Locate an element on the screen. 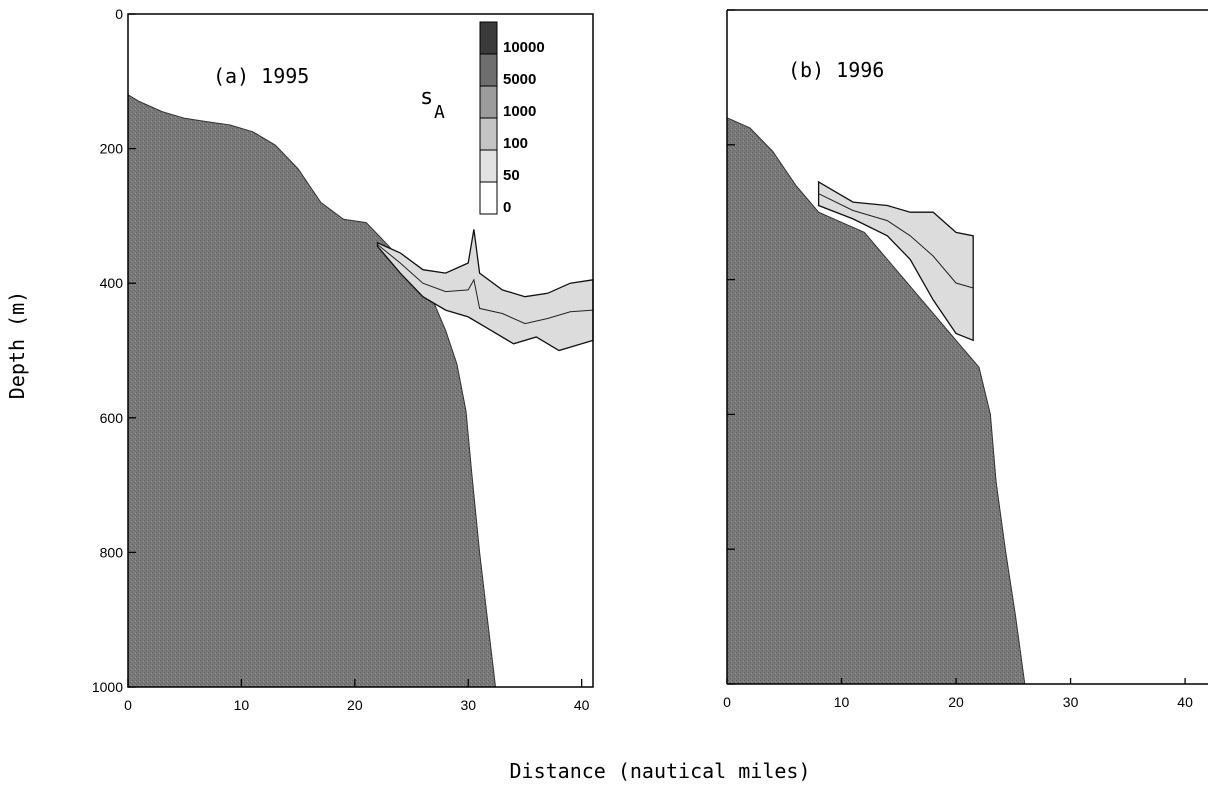 This screenshot has width=1209, height=791. legend-label: 0 is located at coordinates (507, 207).